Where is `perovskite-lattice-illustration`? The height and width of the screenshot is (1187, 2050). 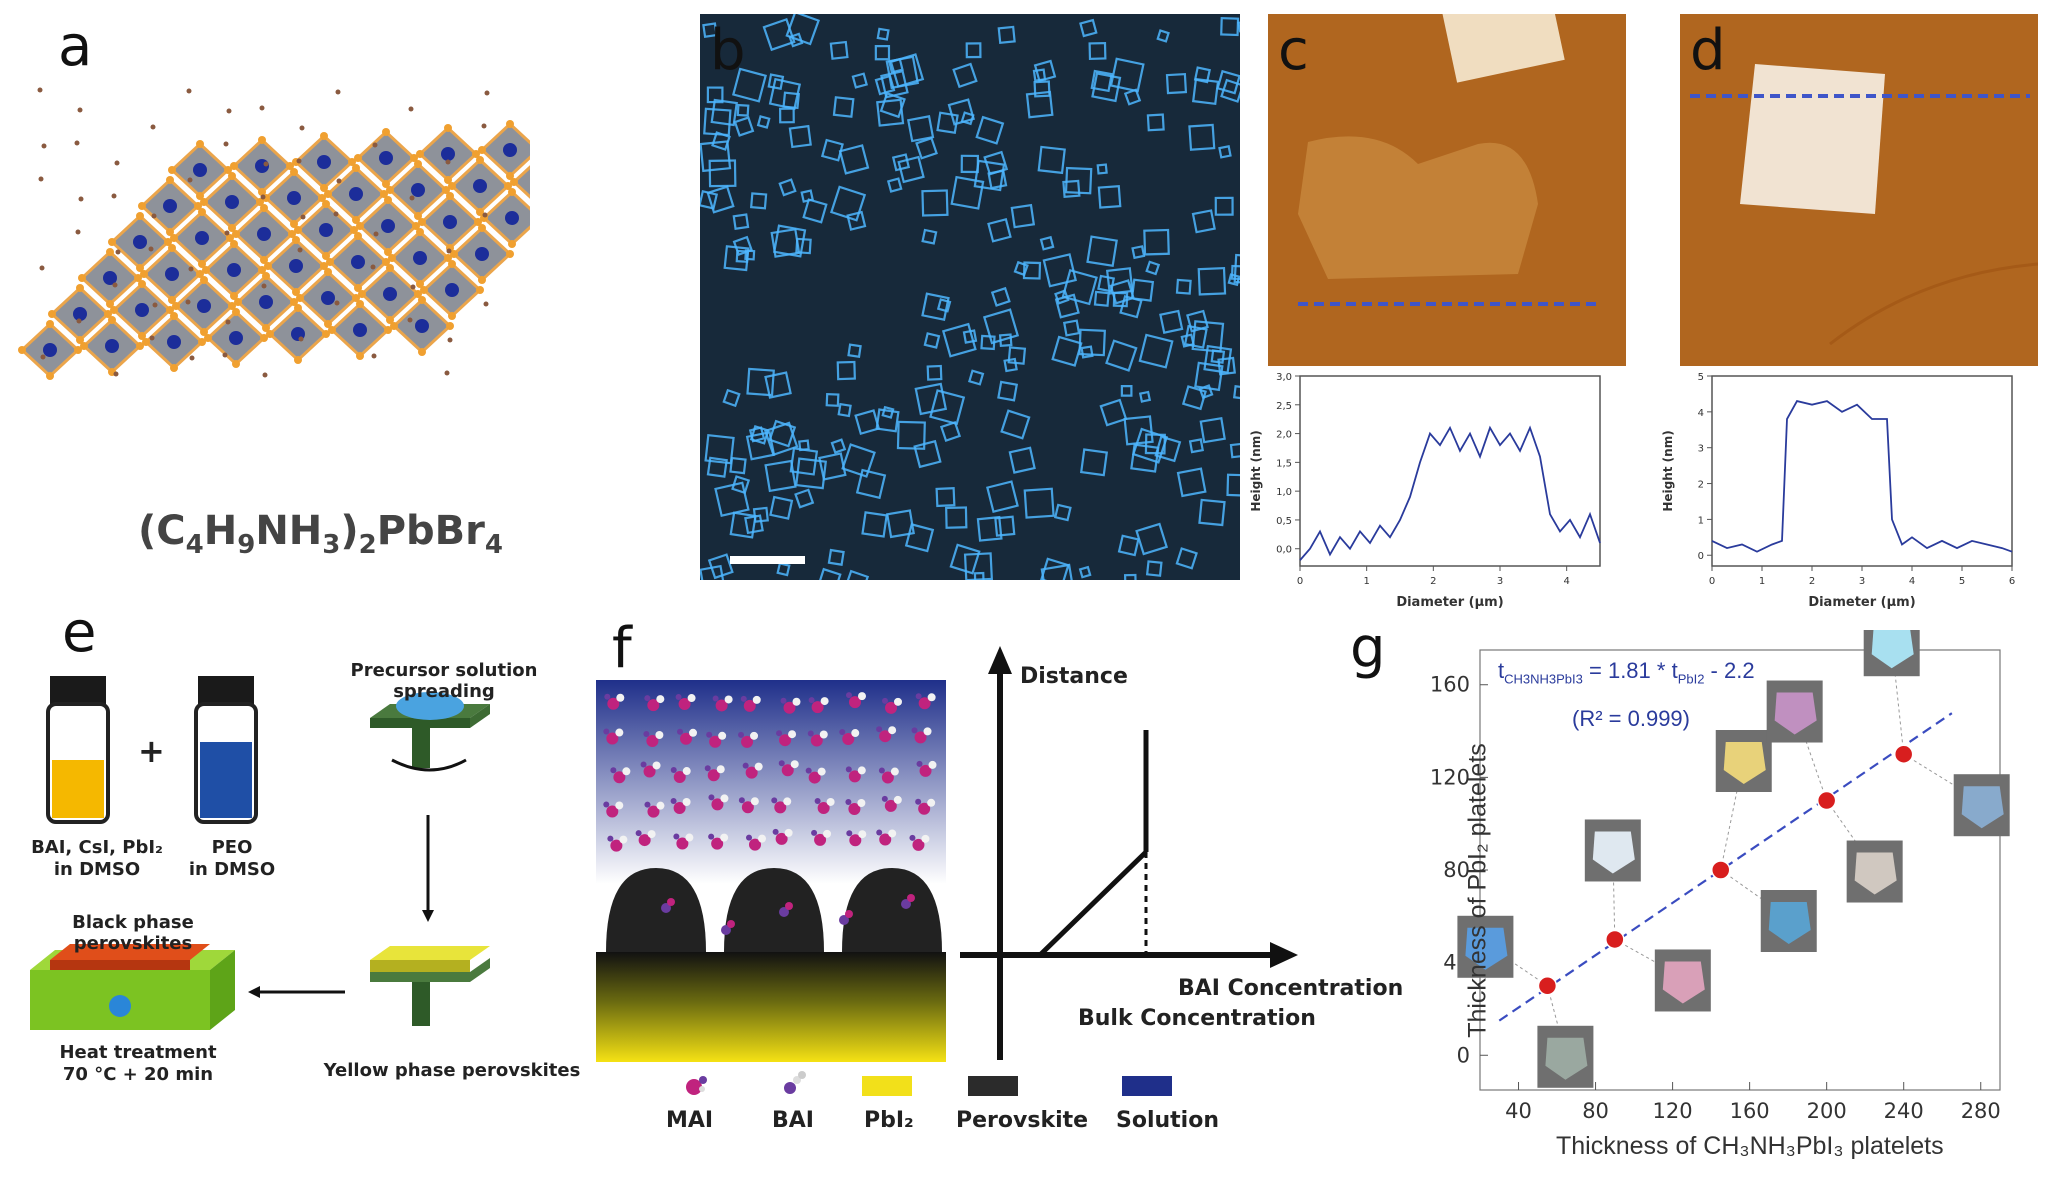 perovskite-lattice-illustration is located at coordinates (274, 233).